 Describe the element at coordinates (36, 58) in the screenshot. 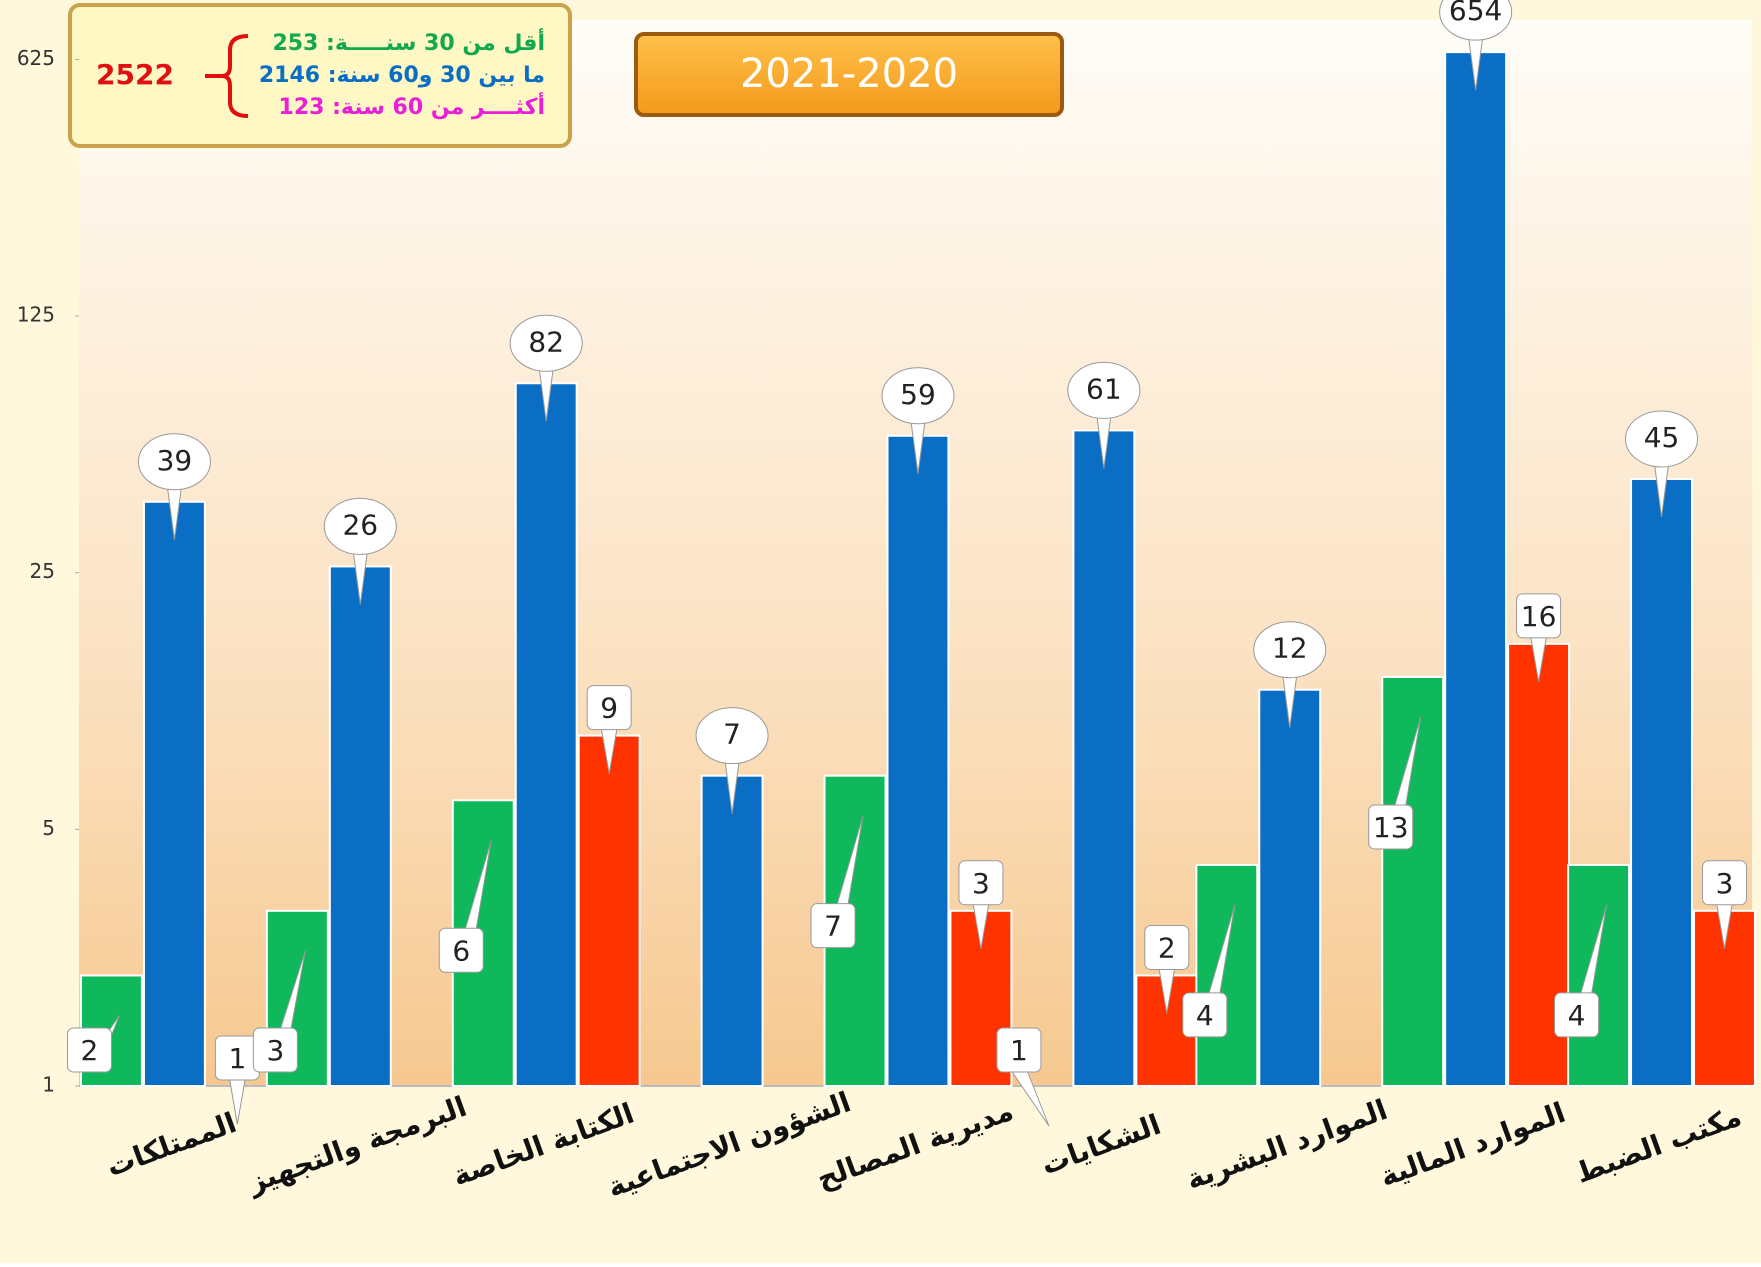

I see `y-tick-label: 625` at that location.